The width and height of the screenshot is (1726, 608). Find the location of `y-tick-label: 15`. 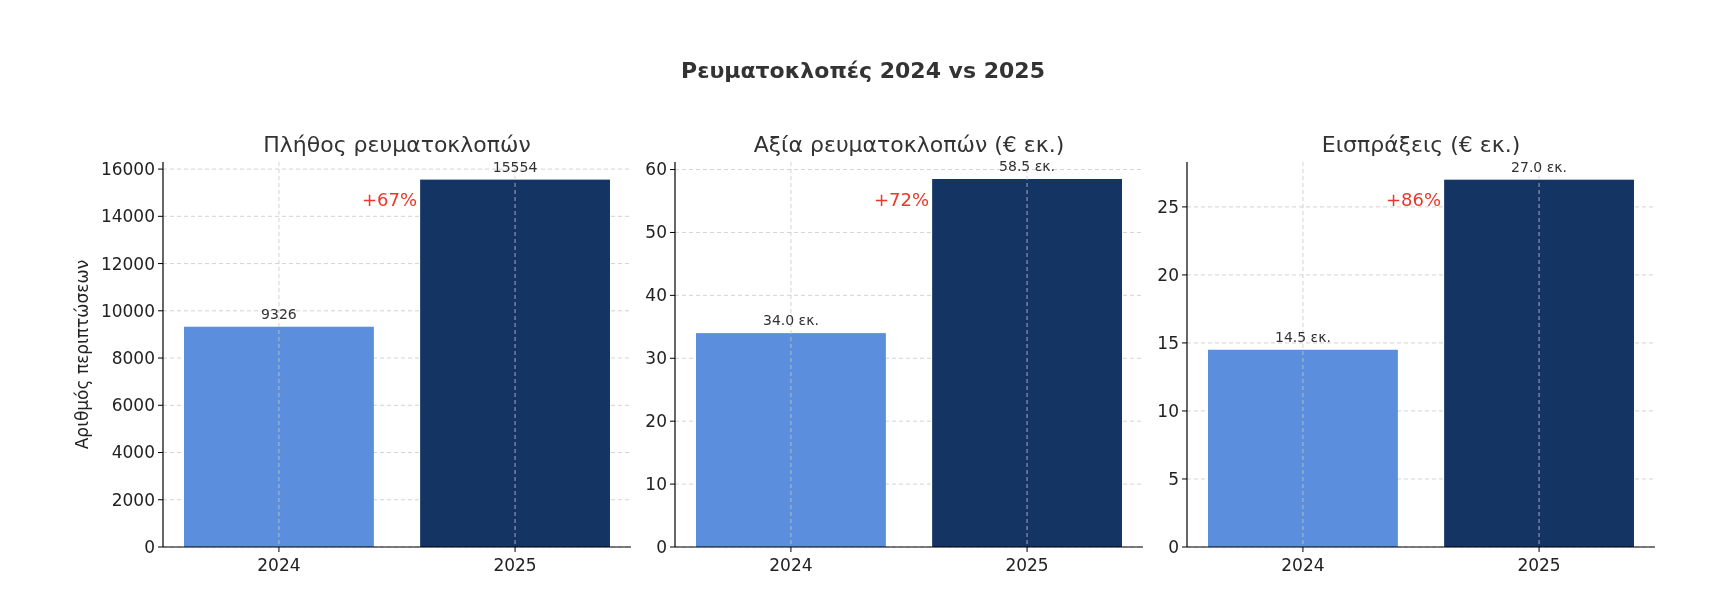

y-tick-label: 15 is located at coordinates (1168, 342).